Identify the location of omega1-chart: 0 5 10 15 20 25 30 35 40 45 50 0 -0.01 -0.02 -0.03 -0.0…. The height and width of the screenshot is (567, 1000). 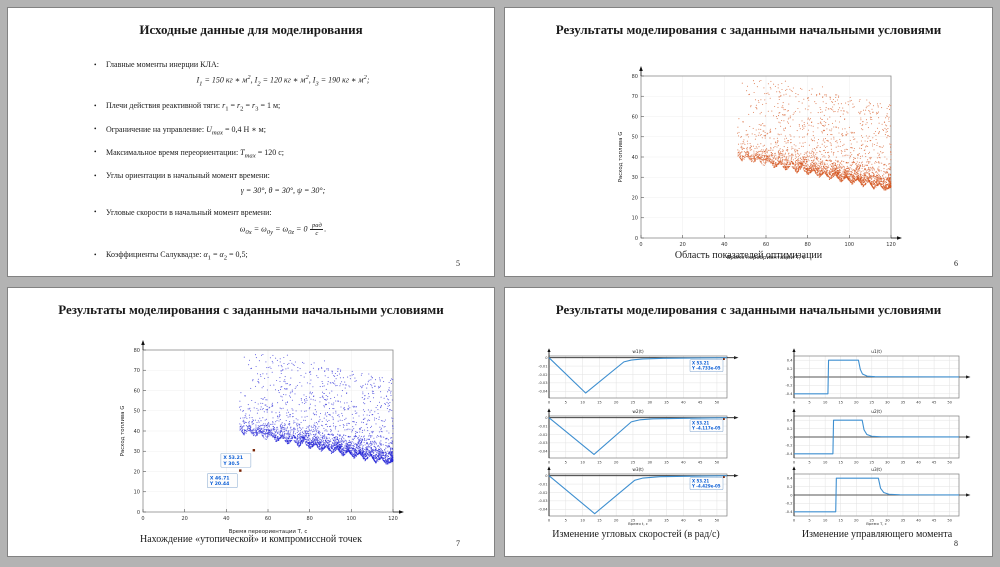
(639, 378).